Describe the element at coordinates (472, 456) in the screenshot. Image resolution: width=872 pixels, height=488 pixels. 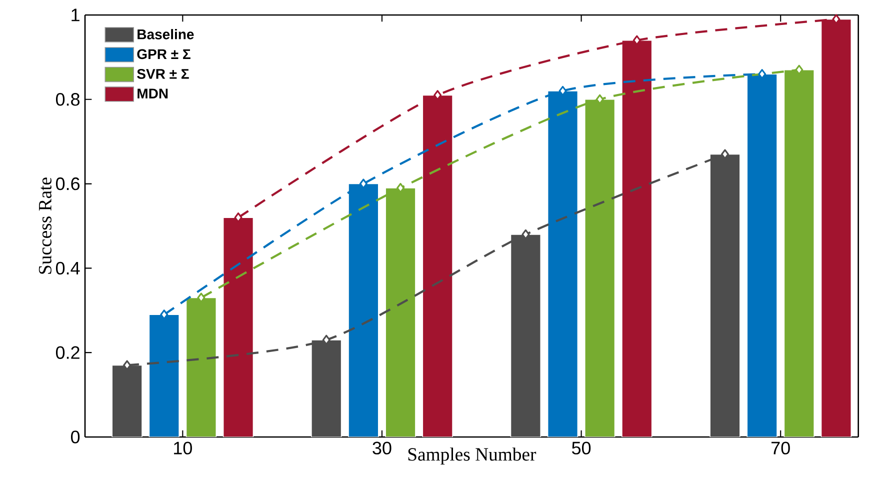
I see `x-axis-title: Samples Number` at that location.